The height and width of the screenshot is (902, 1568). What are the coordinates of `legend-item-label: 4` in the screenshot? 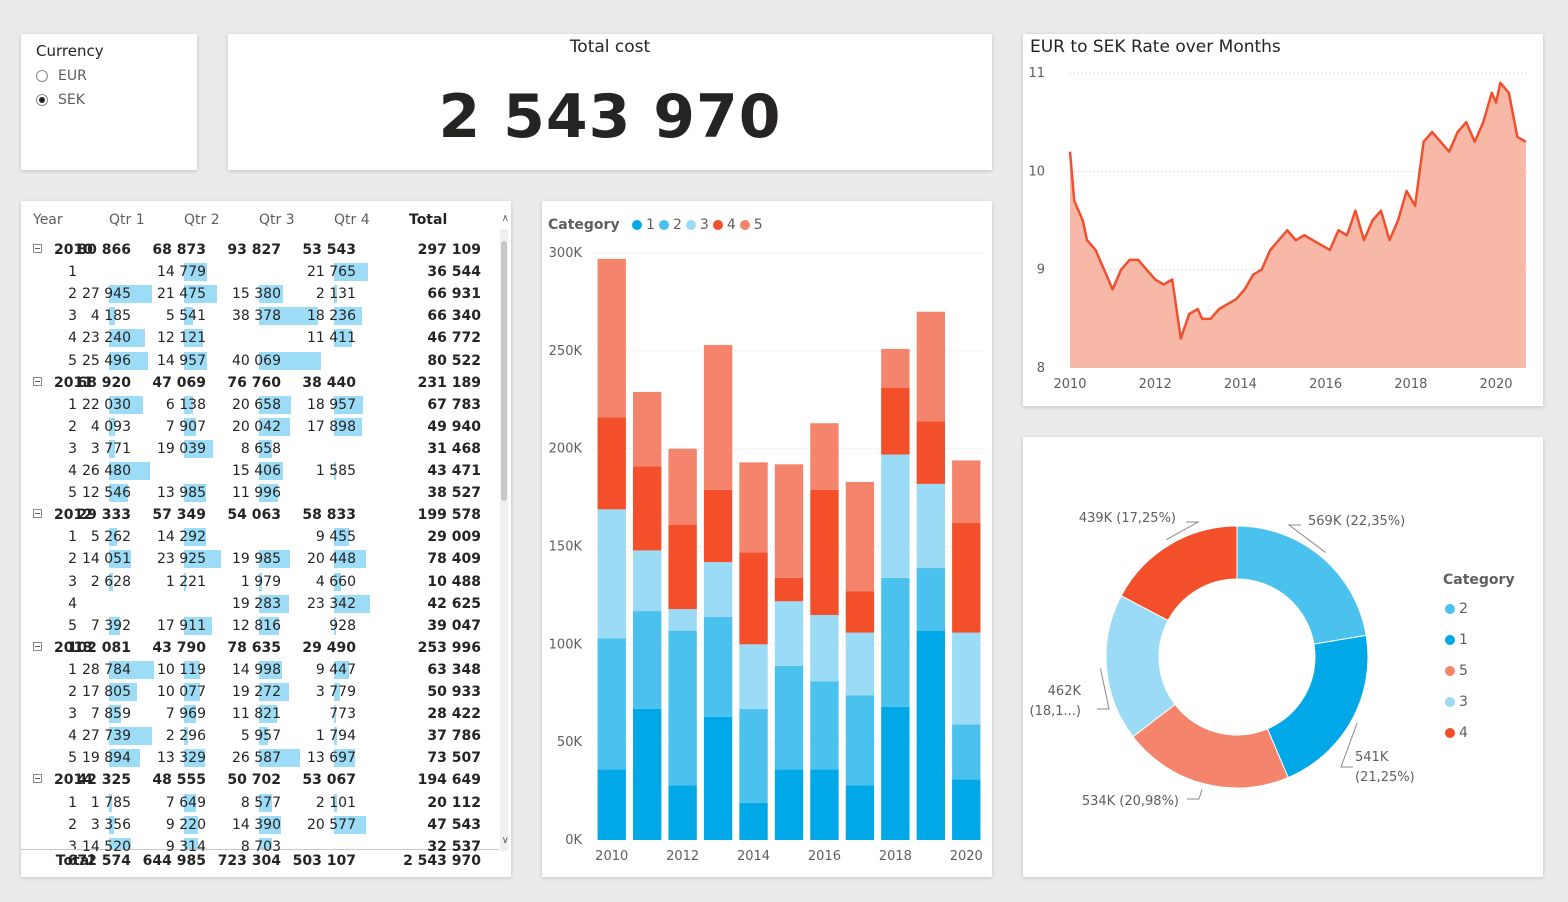 It's located at (731, 225).